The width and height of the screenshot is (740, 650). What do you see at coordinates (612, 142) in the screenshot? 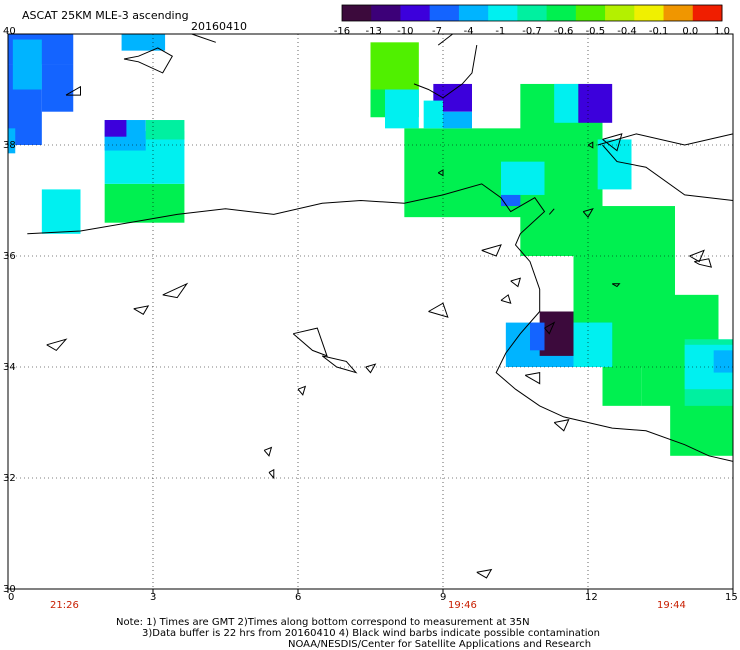
I see `sicily-west` at bounding box center [612, 142].